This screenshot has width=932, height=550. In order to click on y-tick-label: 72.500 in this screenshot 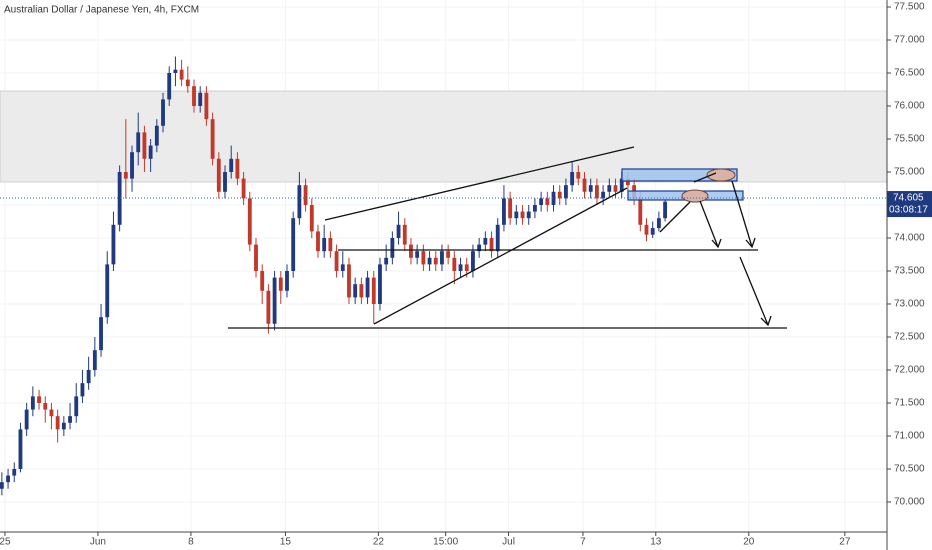, I will do `click(909, 337)`.